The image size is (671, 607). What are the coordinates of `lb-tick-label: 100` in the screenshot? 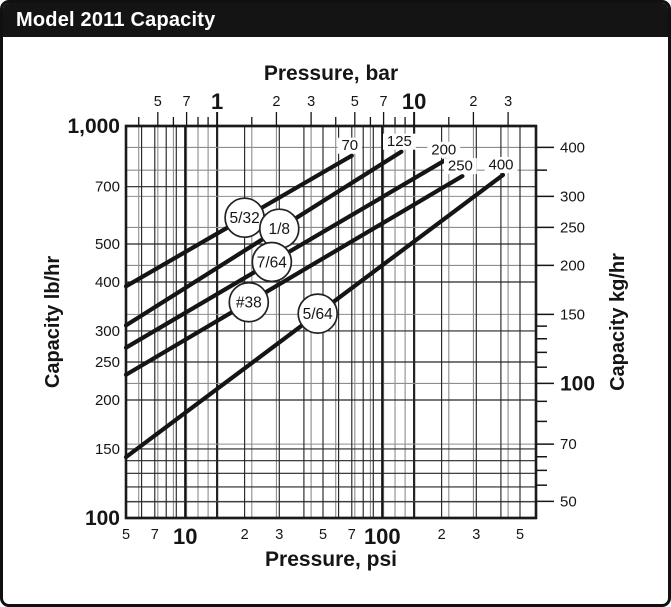 It's located at (102, 518).